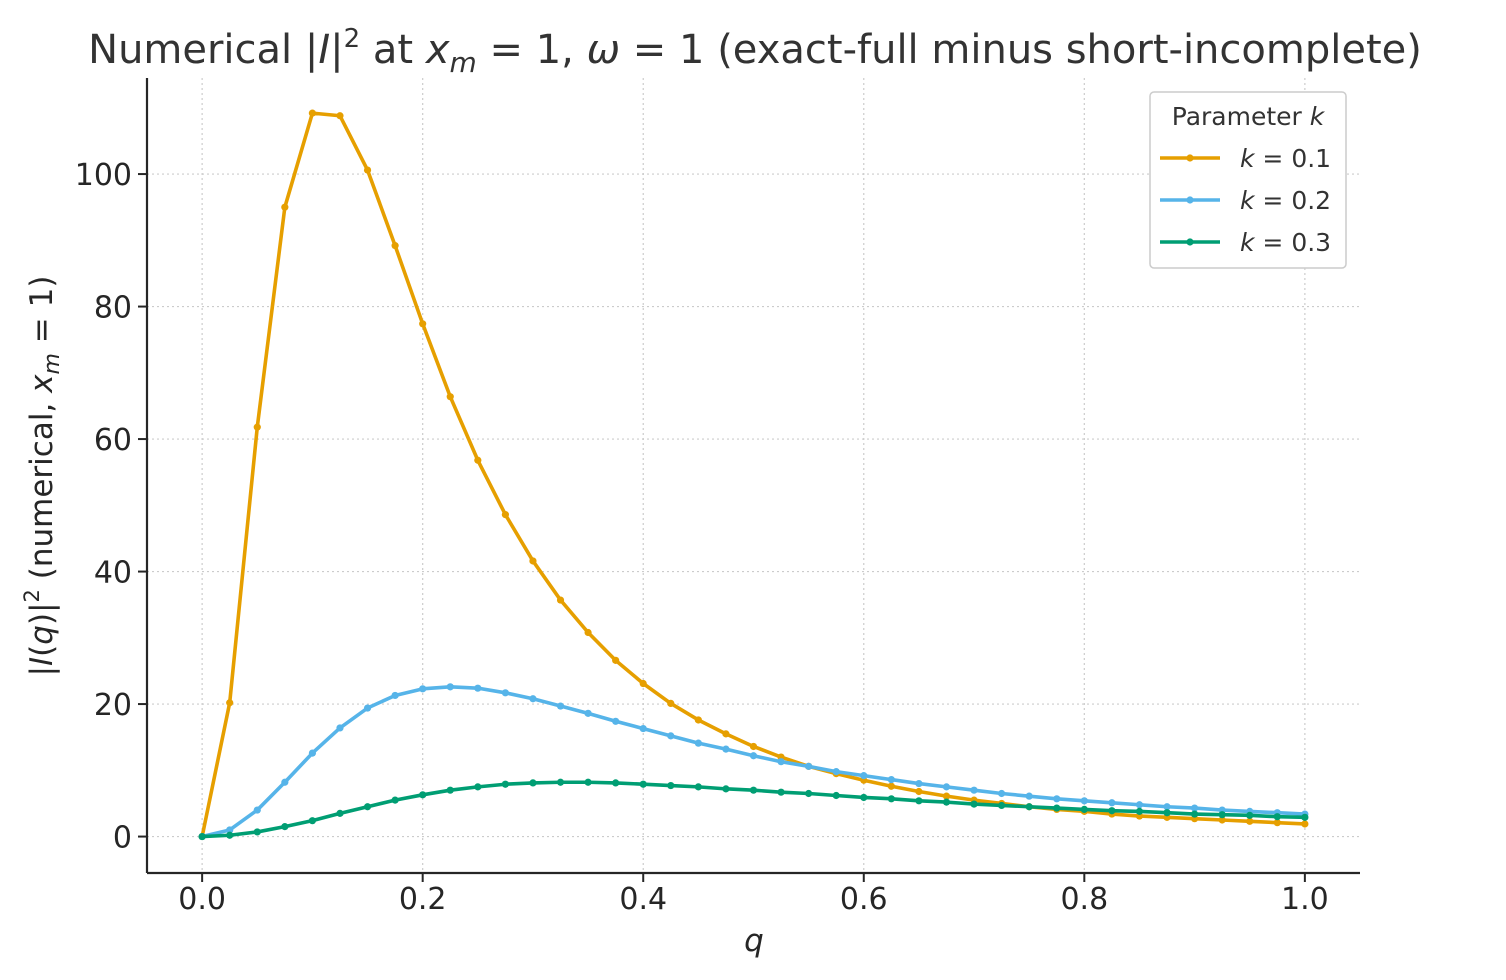 The image size is (1506, 980). Describe the element at coordinates (753, 809) in the screenshot. I see `series-group` at that location.